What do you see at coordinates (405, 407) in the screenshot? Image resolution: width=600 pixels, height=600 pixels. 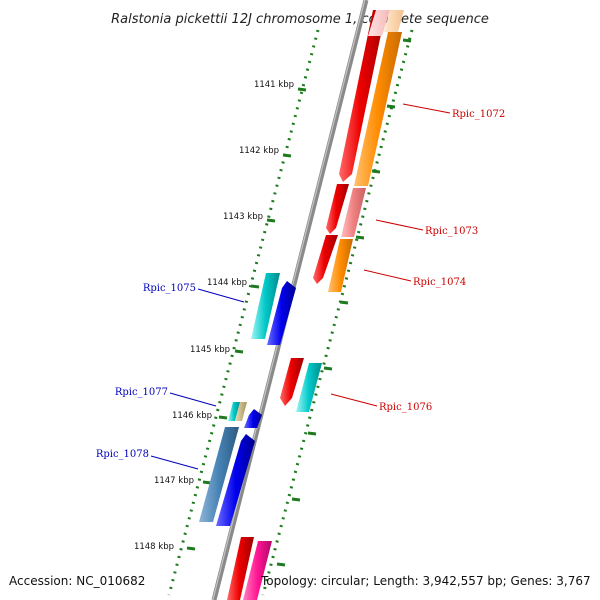 I see `gene-label-rpic-1076: Rpic_1076` at bounding box center [405, 407].